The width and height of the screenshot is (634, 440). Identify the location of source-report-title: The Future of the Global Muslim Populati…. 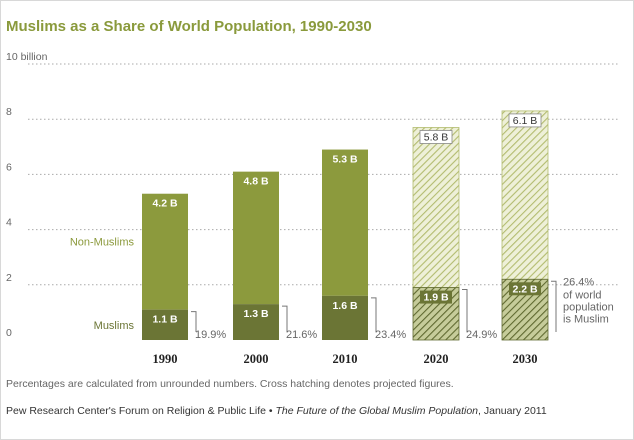
(377, 411).